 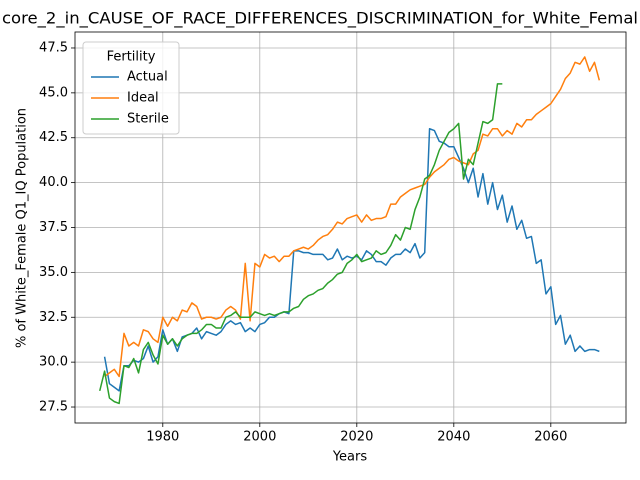 I want to click on y-tick-label: 30.0, so click(x=53, y=362).